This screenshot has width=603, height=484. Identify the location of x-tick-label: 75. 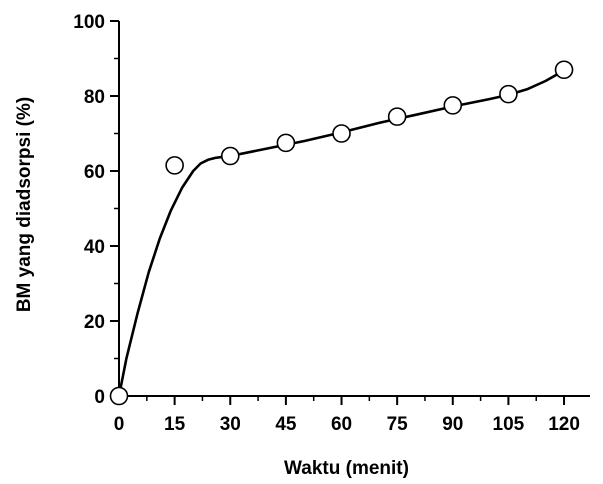
(398, 424).